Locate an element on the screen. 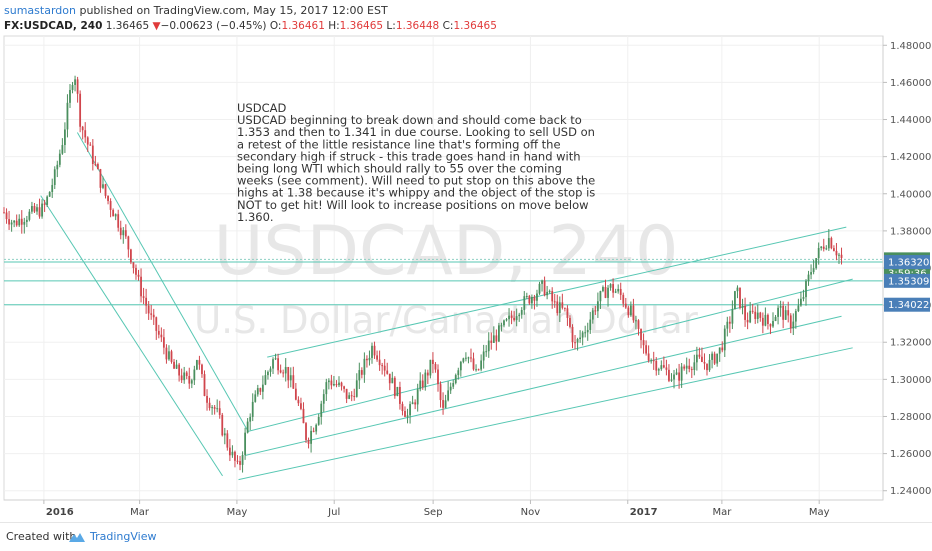 This screenshot has height=551, width=932. horizontal-levels is located at coordinates (443, 282).